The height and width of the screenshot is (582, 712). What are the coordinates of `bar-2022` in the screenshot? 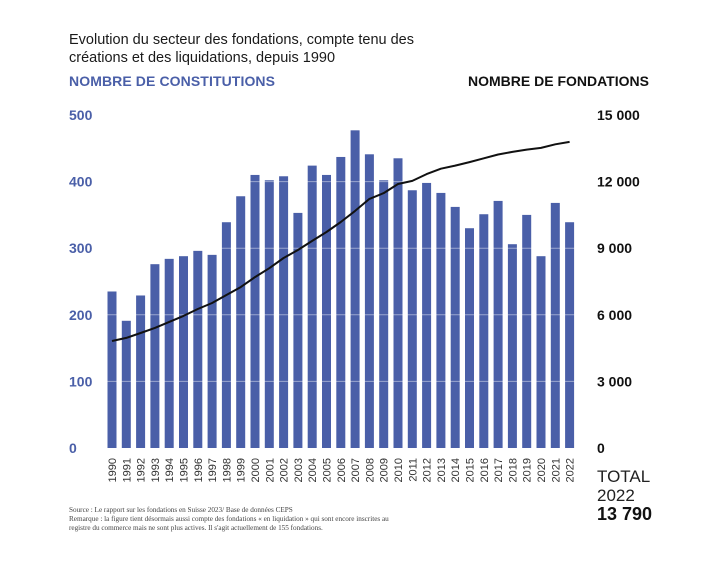 It's located at (570, 335).